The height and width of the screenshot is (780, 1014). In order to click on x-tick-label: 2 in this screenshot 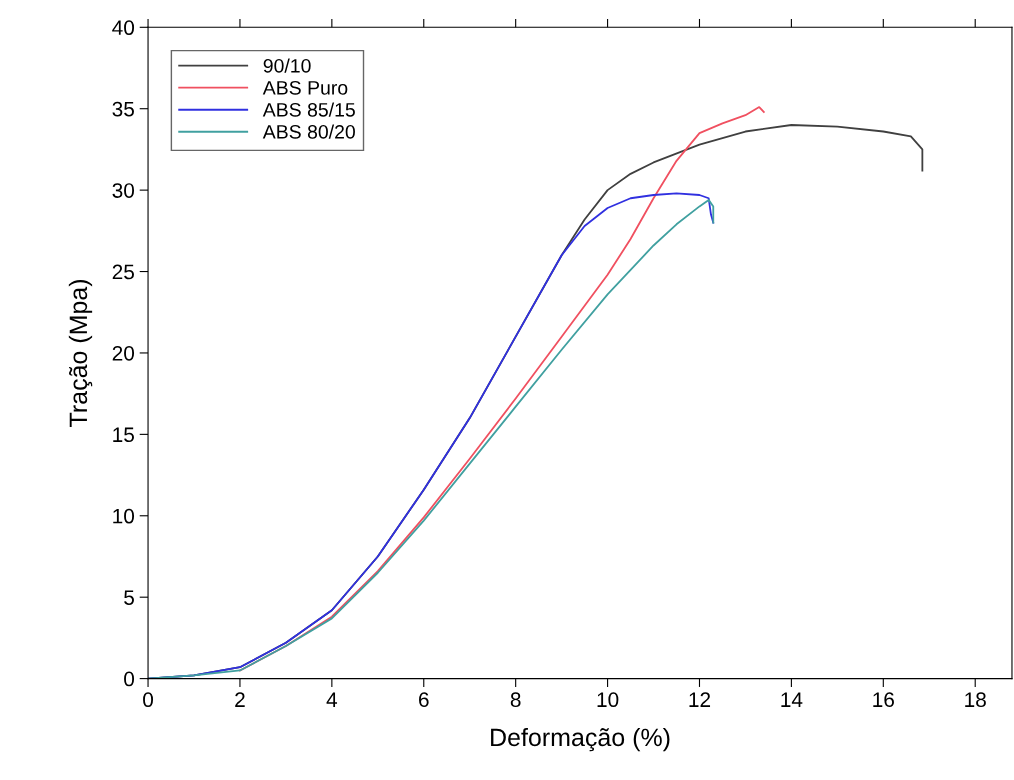, I will do `click(240, 699)`.